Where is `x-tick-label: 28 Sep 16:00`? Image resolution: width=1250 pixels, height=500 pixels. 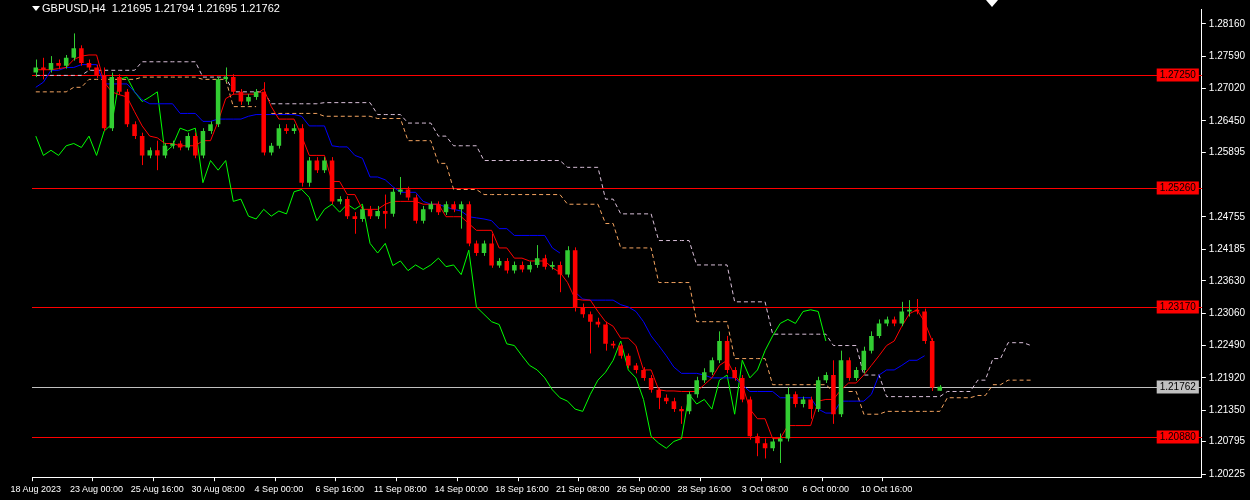 x-tick-label: 28 Sep 16:00 is located at coordinates (704, 489).